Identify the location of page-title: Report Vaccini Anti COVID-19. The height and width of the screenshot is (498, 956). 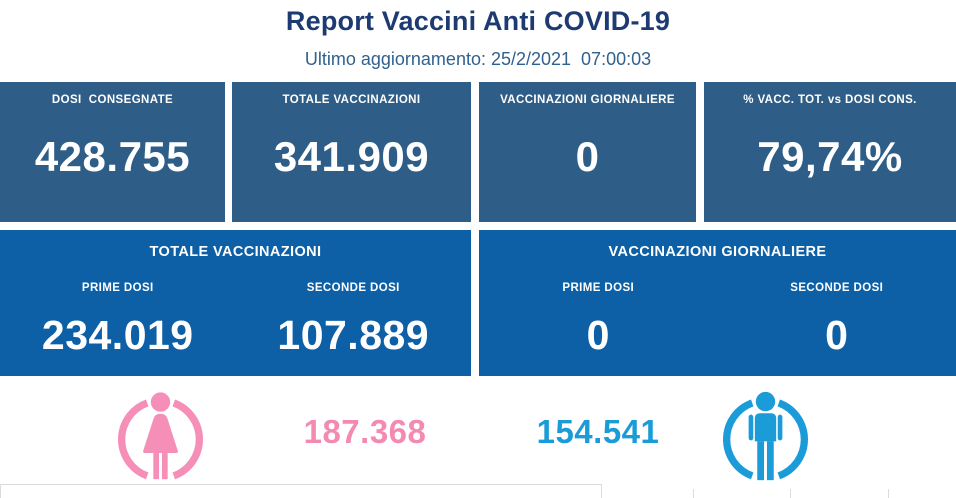
(478, 21).